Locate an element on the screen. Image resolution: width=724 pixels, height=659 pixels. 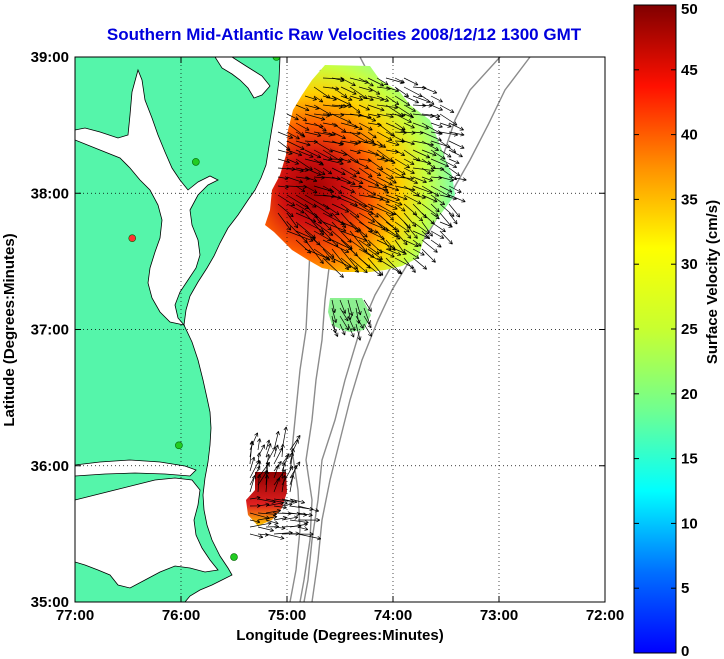
x-tick-label-3: 74:00 is located at coordinates (393, 615).